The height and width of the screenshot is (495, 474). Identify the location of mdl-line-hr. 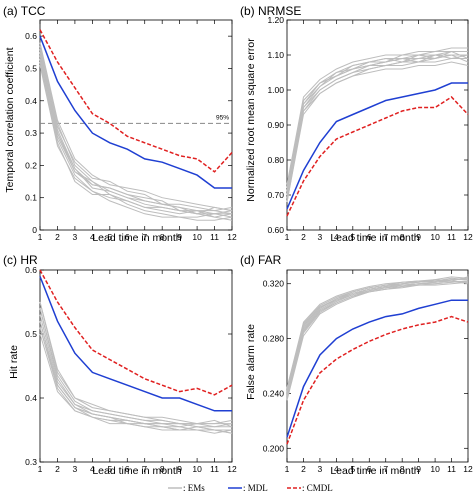
(135, 344).